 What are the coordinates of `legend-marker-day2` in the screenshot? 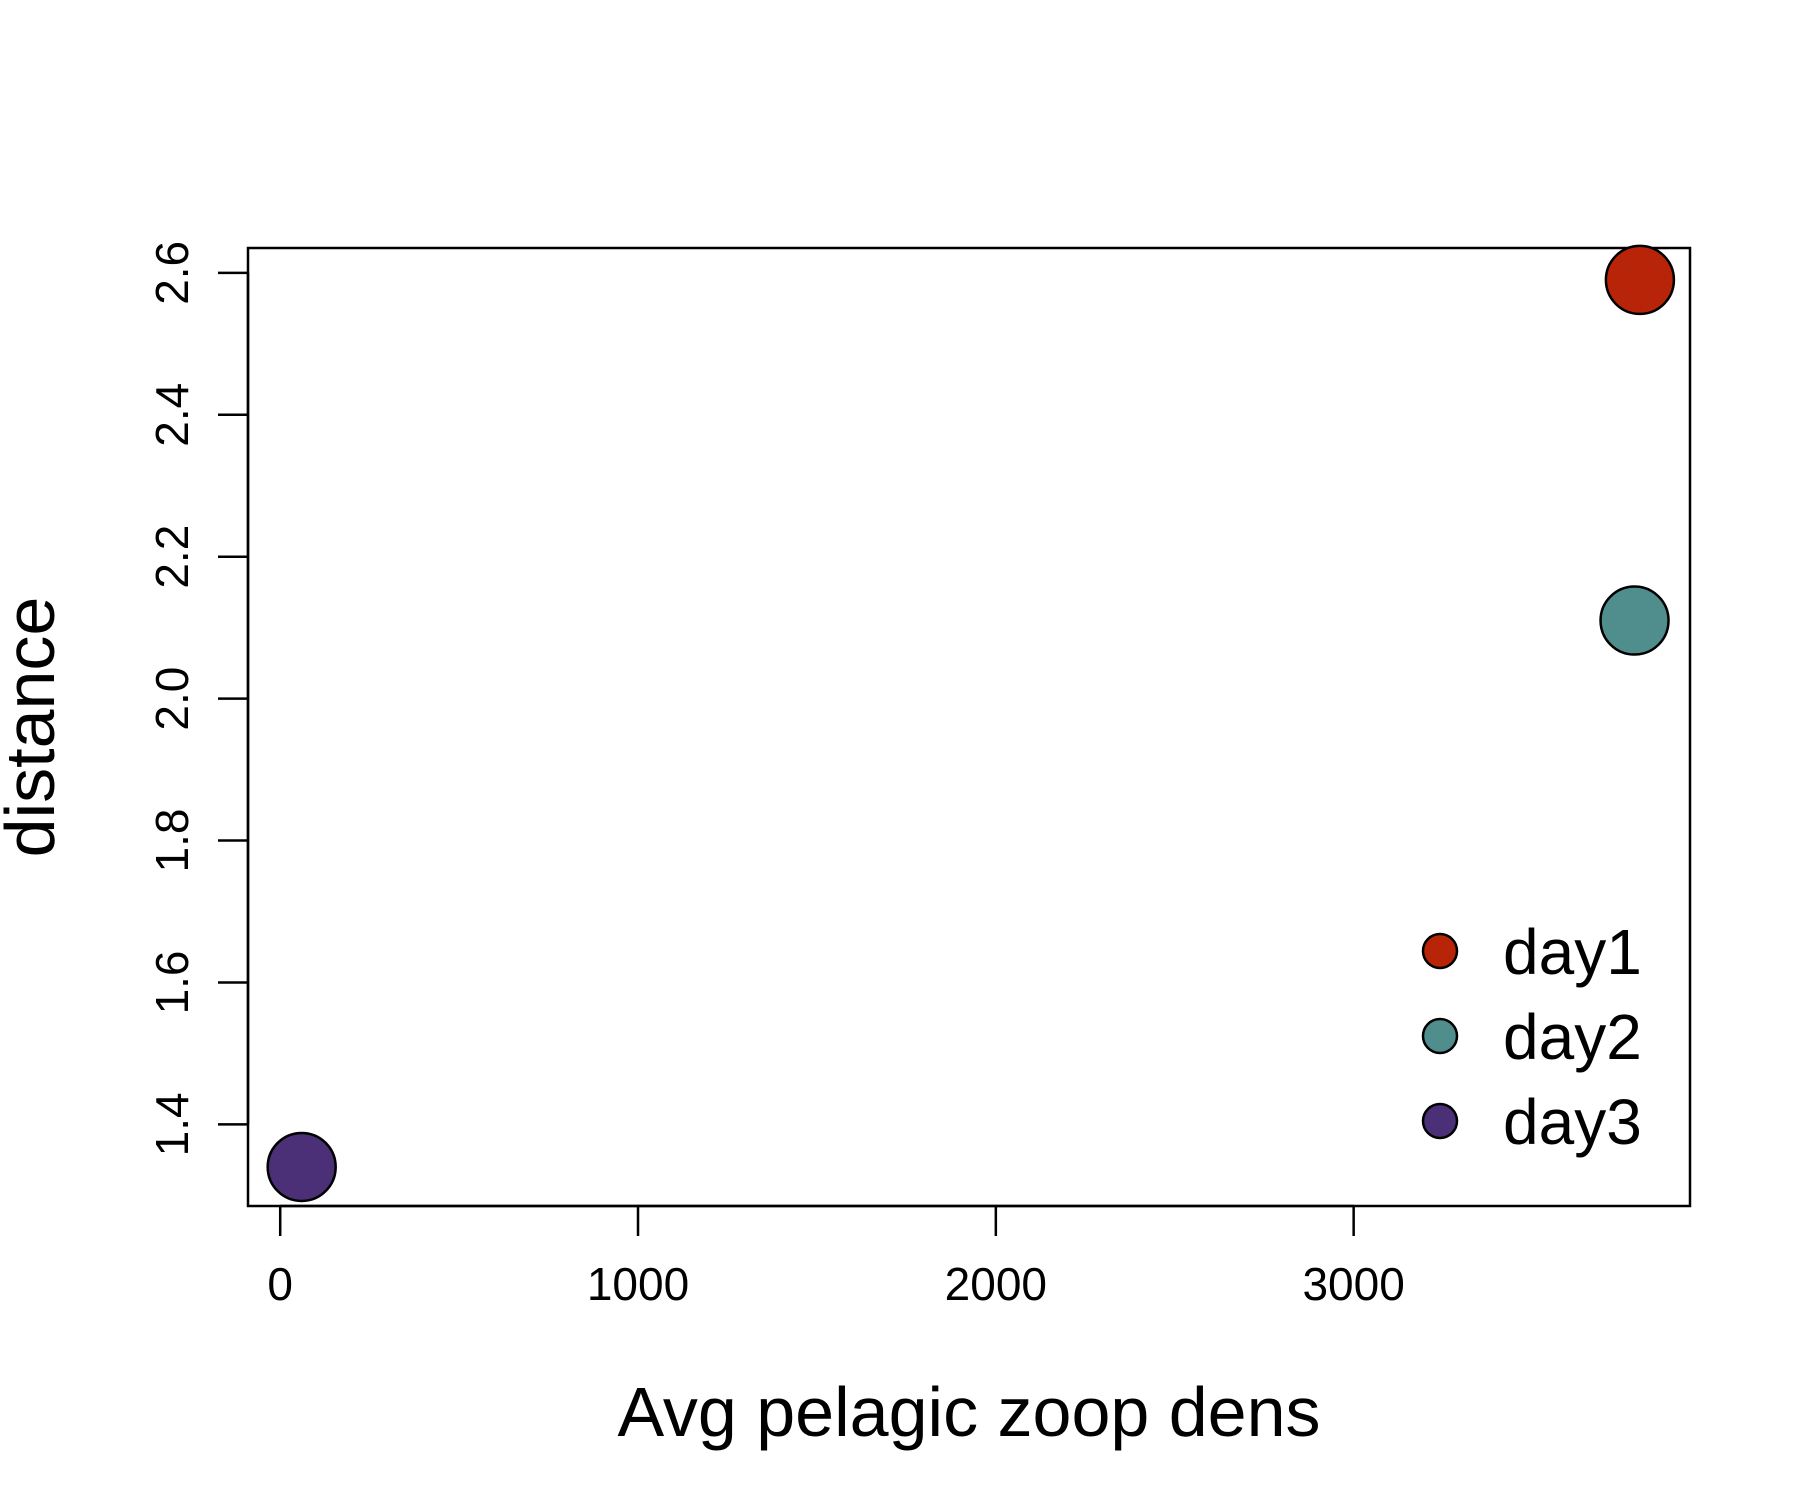 It's located at (1440, 1036).